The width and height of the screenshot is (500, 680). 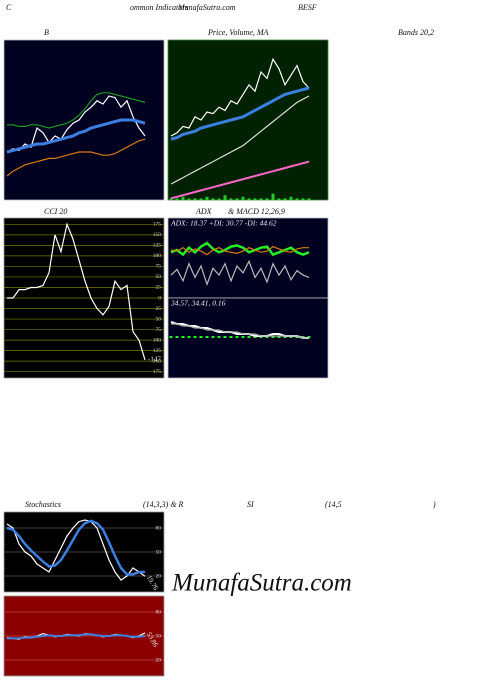 I want to click on panel-label: ADX: 18.37 +DI: 30.77 -DI: 44.62, so click(x=223, y=223).